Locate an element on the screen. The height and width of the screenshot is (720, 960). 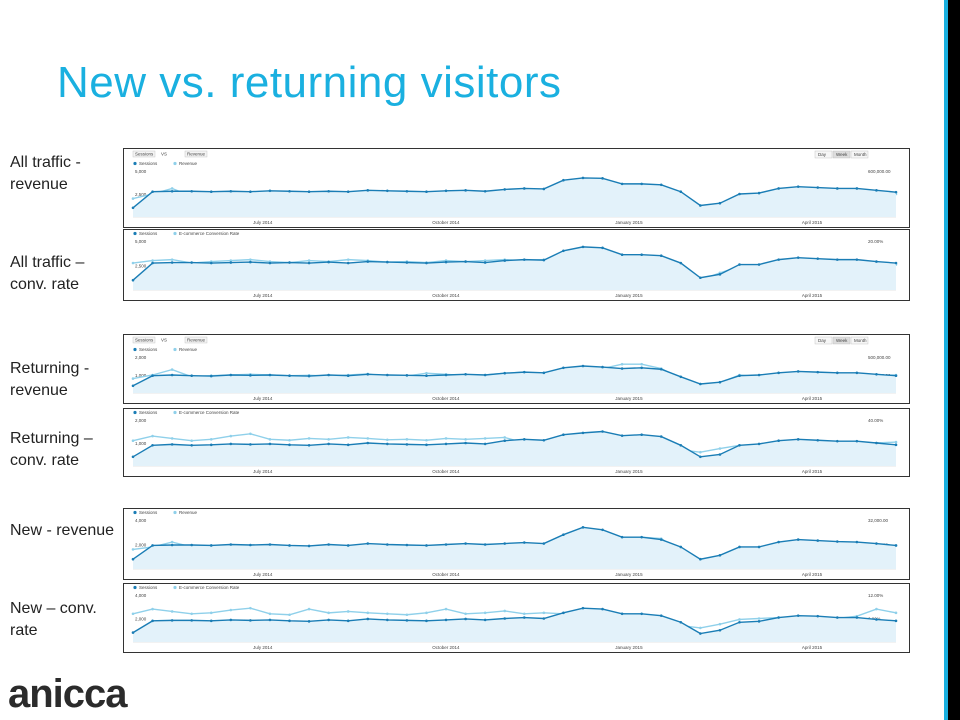
right-axis-label: 20.00% is located at coordinates (875, 241).